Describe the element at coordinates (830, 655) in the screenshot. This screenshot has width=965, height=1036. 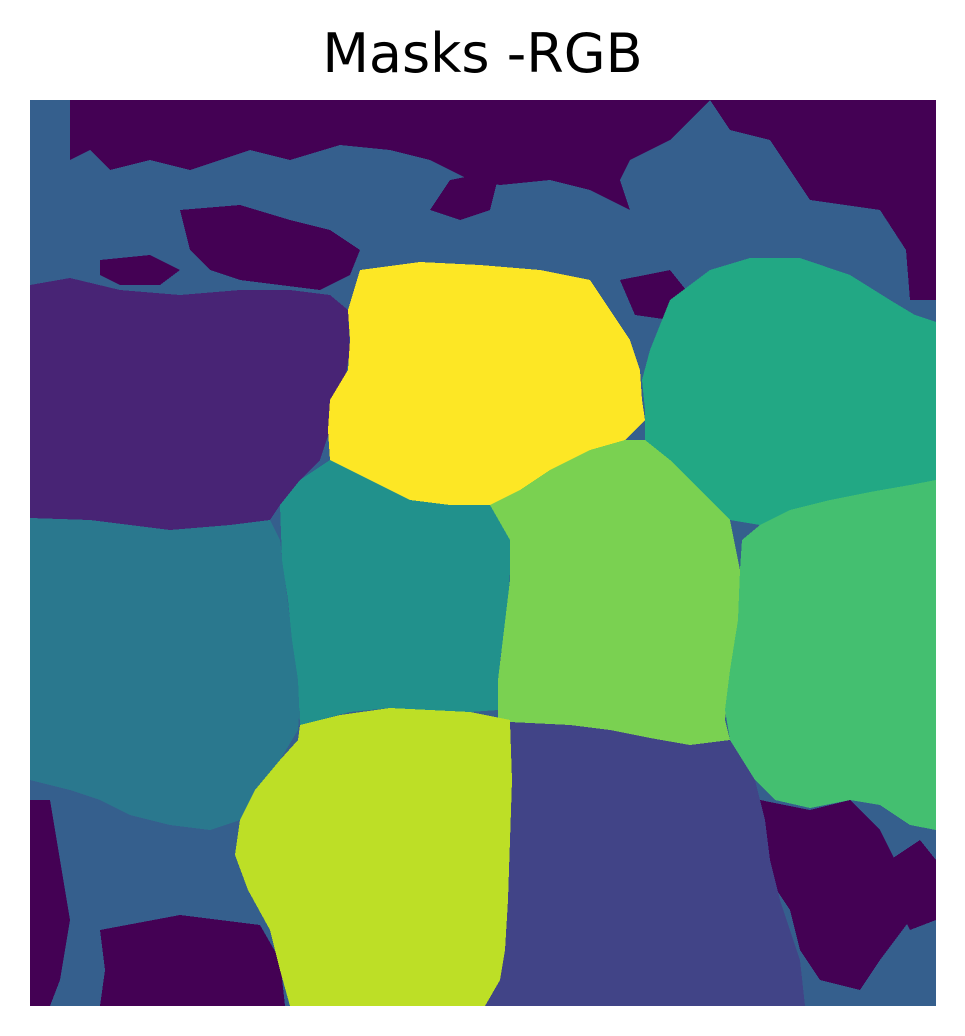
I see `segment-region-lightgreen` at that location.